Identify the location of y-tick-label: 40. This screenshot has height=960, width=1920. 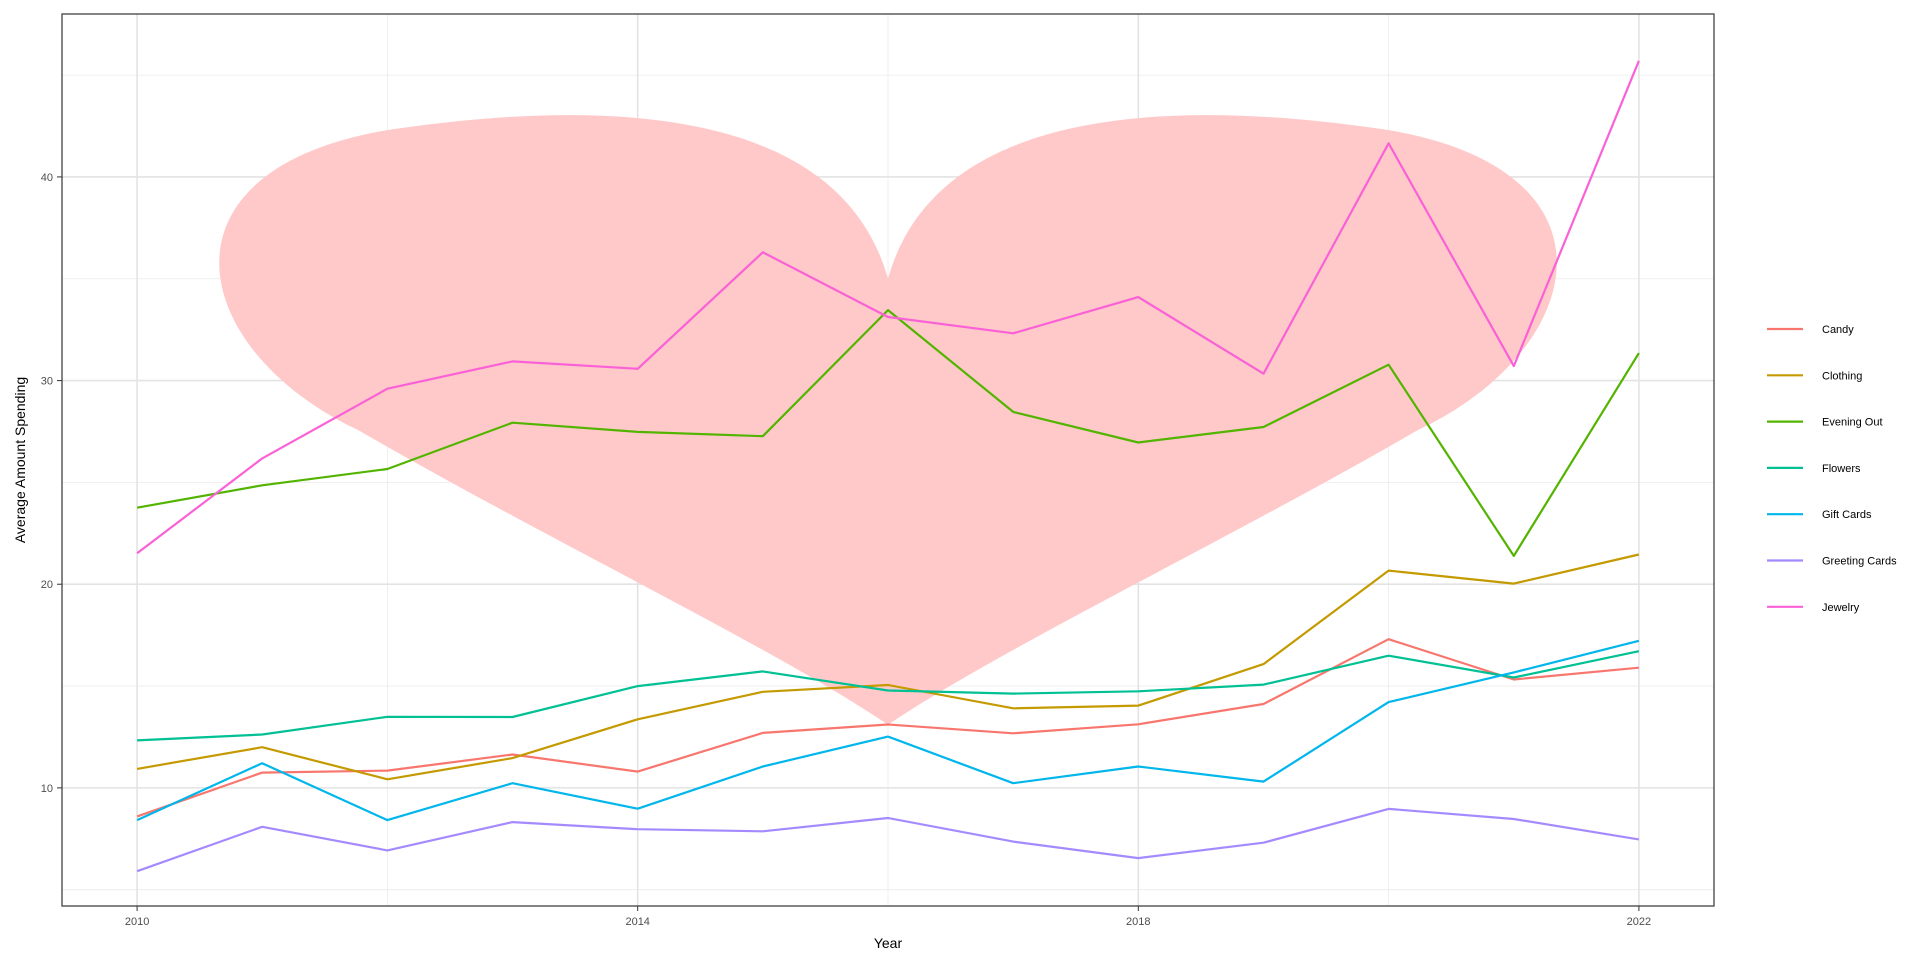
(47, 178).